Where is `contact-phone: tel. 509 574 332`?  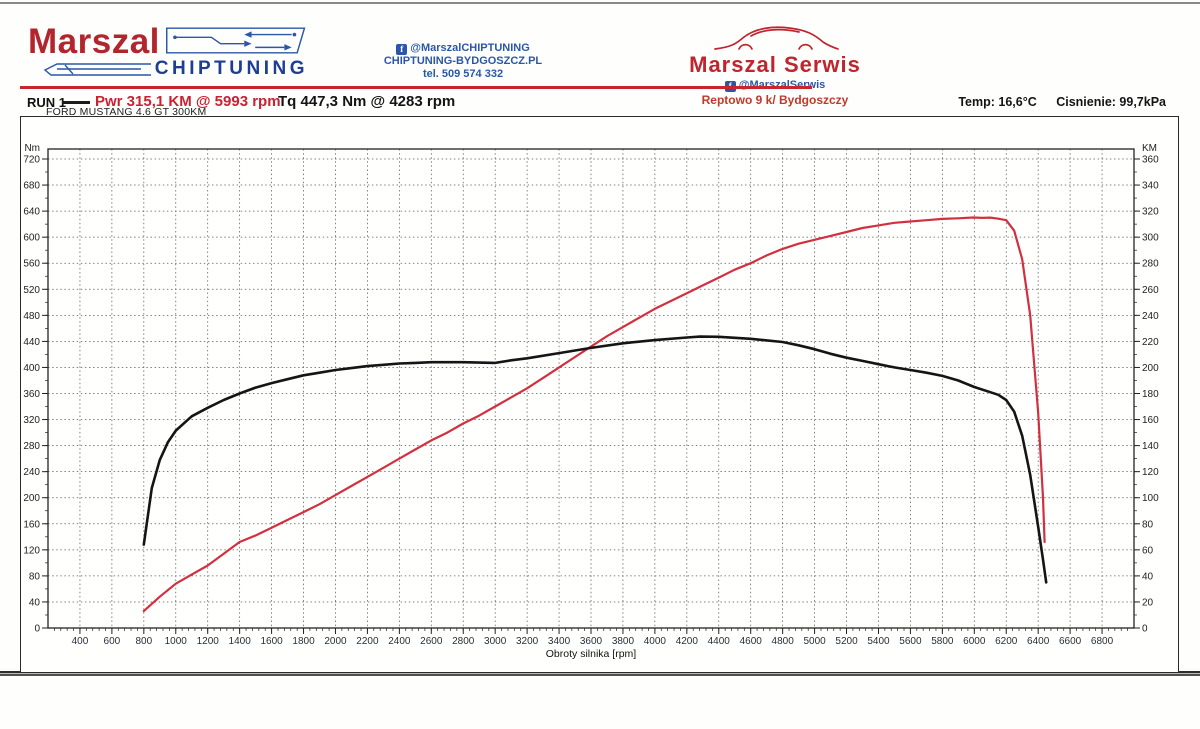 contact-phone: tel. 509 574 332 is located at coordinates (463, 74).